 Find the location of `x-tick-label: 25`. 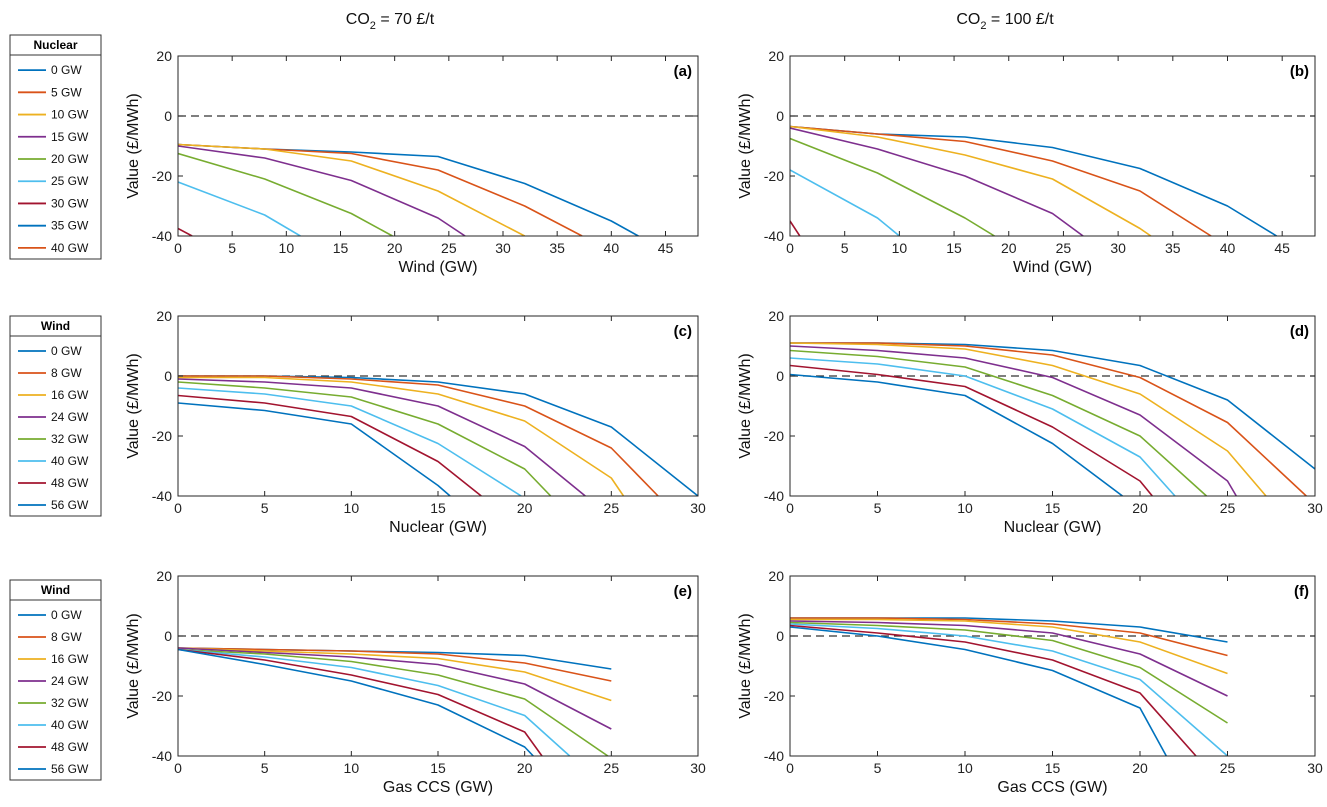

x-tick-label: 25 is located at coordinates (612, 768).